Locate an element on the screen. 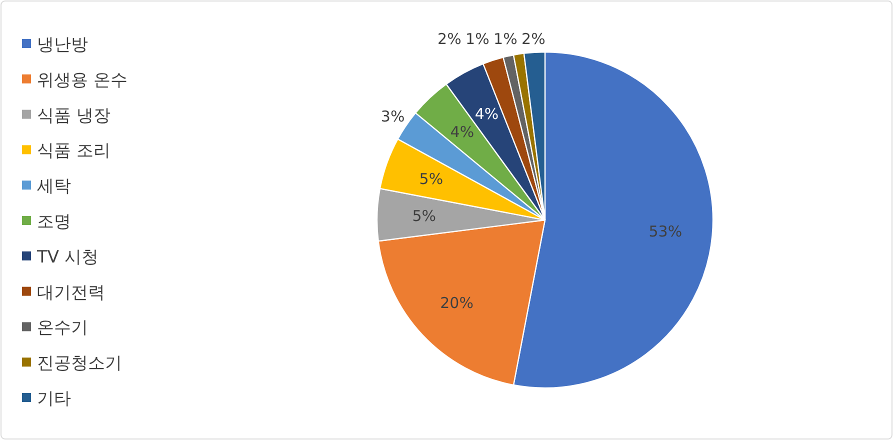 Image resolution: width=893 pixels, height=440 pixels. data-label: 3% is located at coordinates (392, 117).